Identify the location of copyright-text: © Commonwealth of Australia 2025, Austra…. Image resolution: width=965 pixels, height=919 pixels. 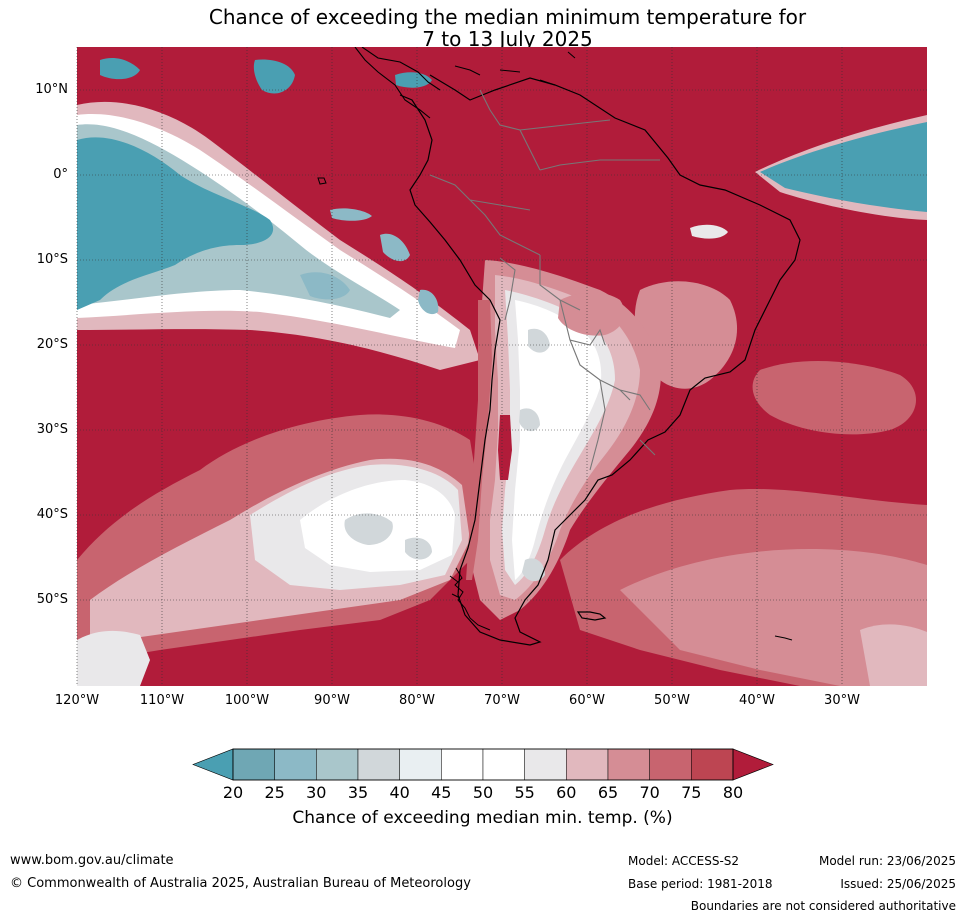
(240, 883).